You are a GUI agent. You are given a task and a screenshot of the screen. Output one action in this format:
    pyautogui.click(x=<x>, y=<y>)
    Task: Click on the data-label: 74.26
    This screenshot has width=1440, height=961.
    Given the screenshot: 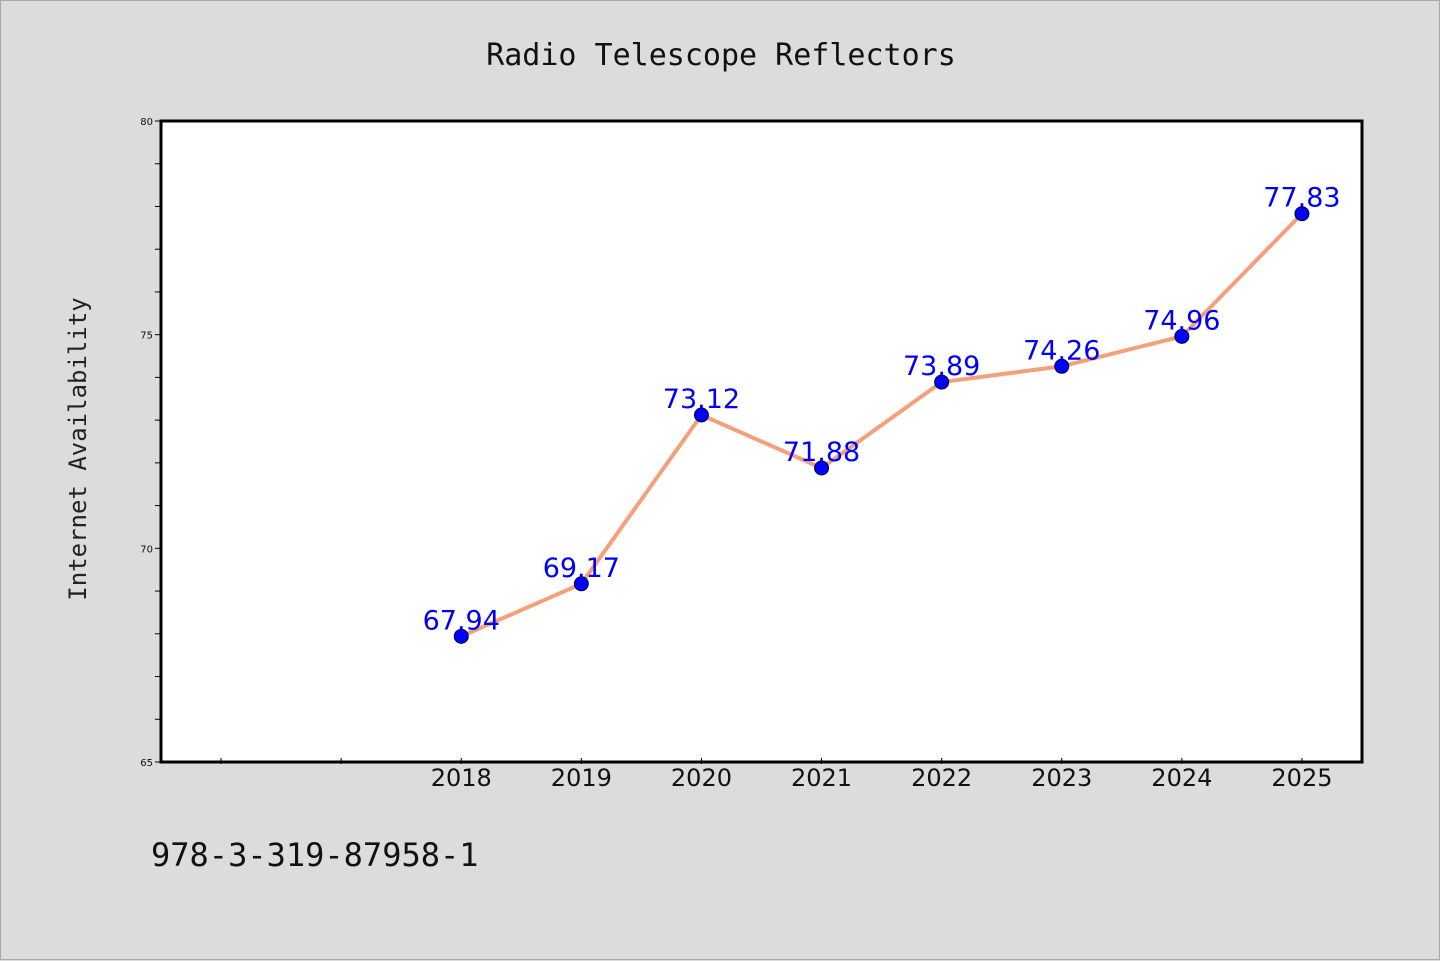 What is the action you would take?
    pyautogui.click(x=1061, y=350)
    